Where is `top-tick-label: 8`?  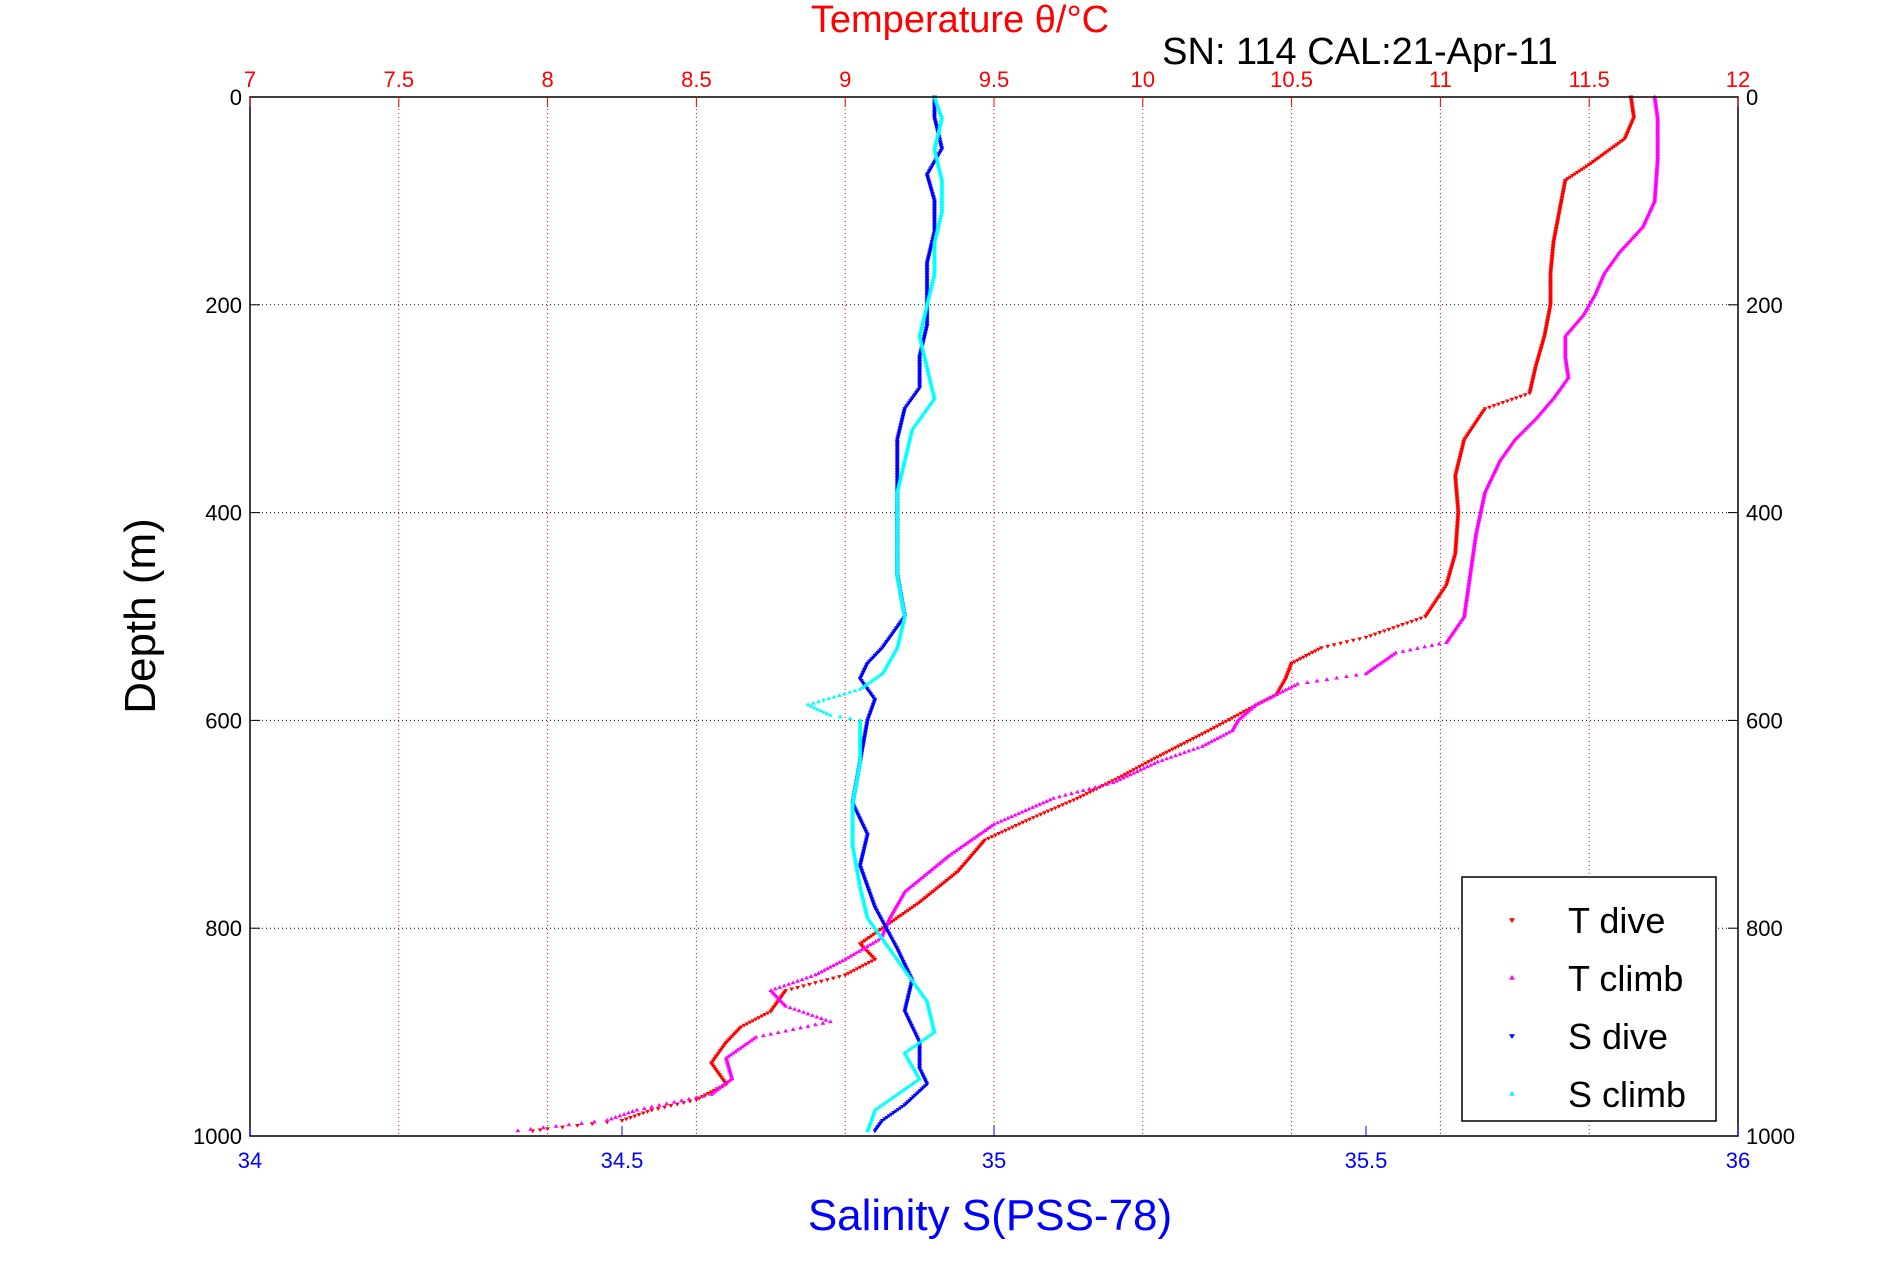
top-tick-label: 8 is located at coordinates (547, 79).